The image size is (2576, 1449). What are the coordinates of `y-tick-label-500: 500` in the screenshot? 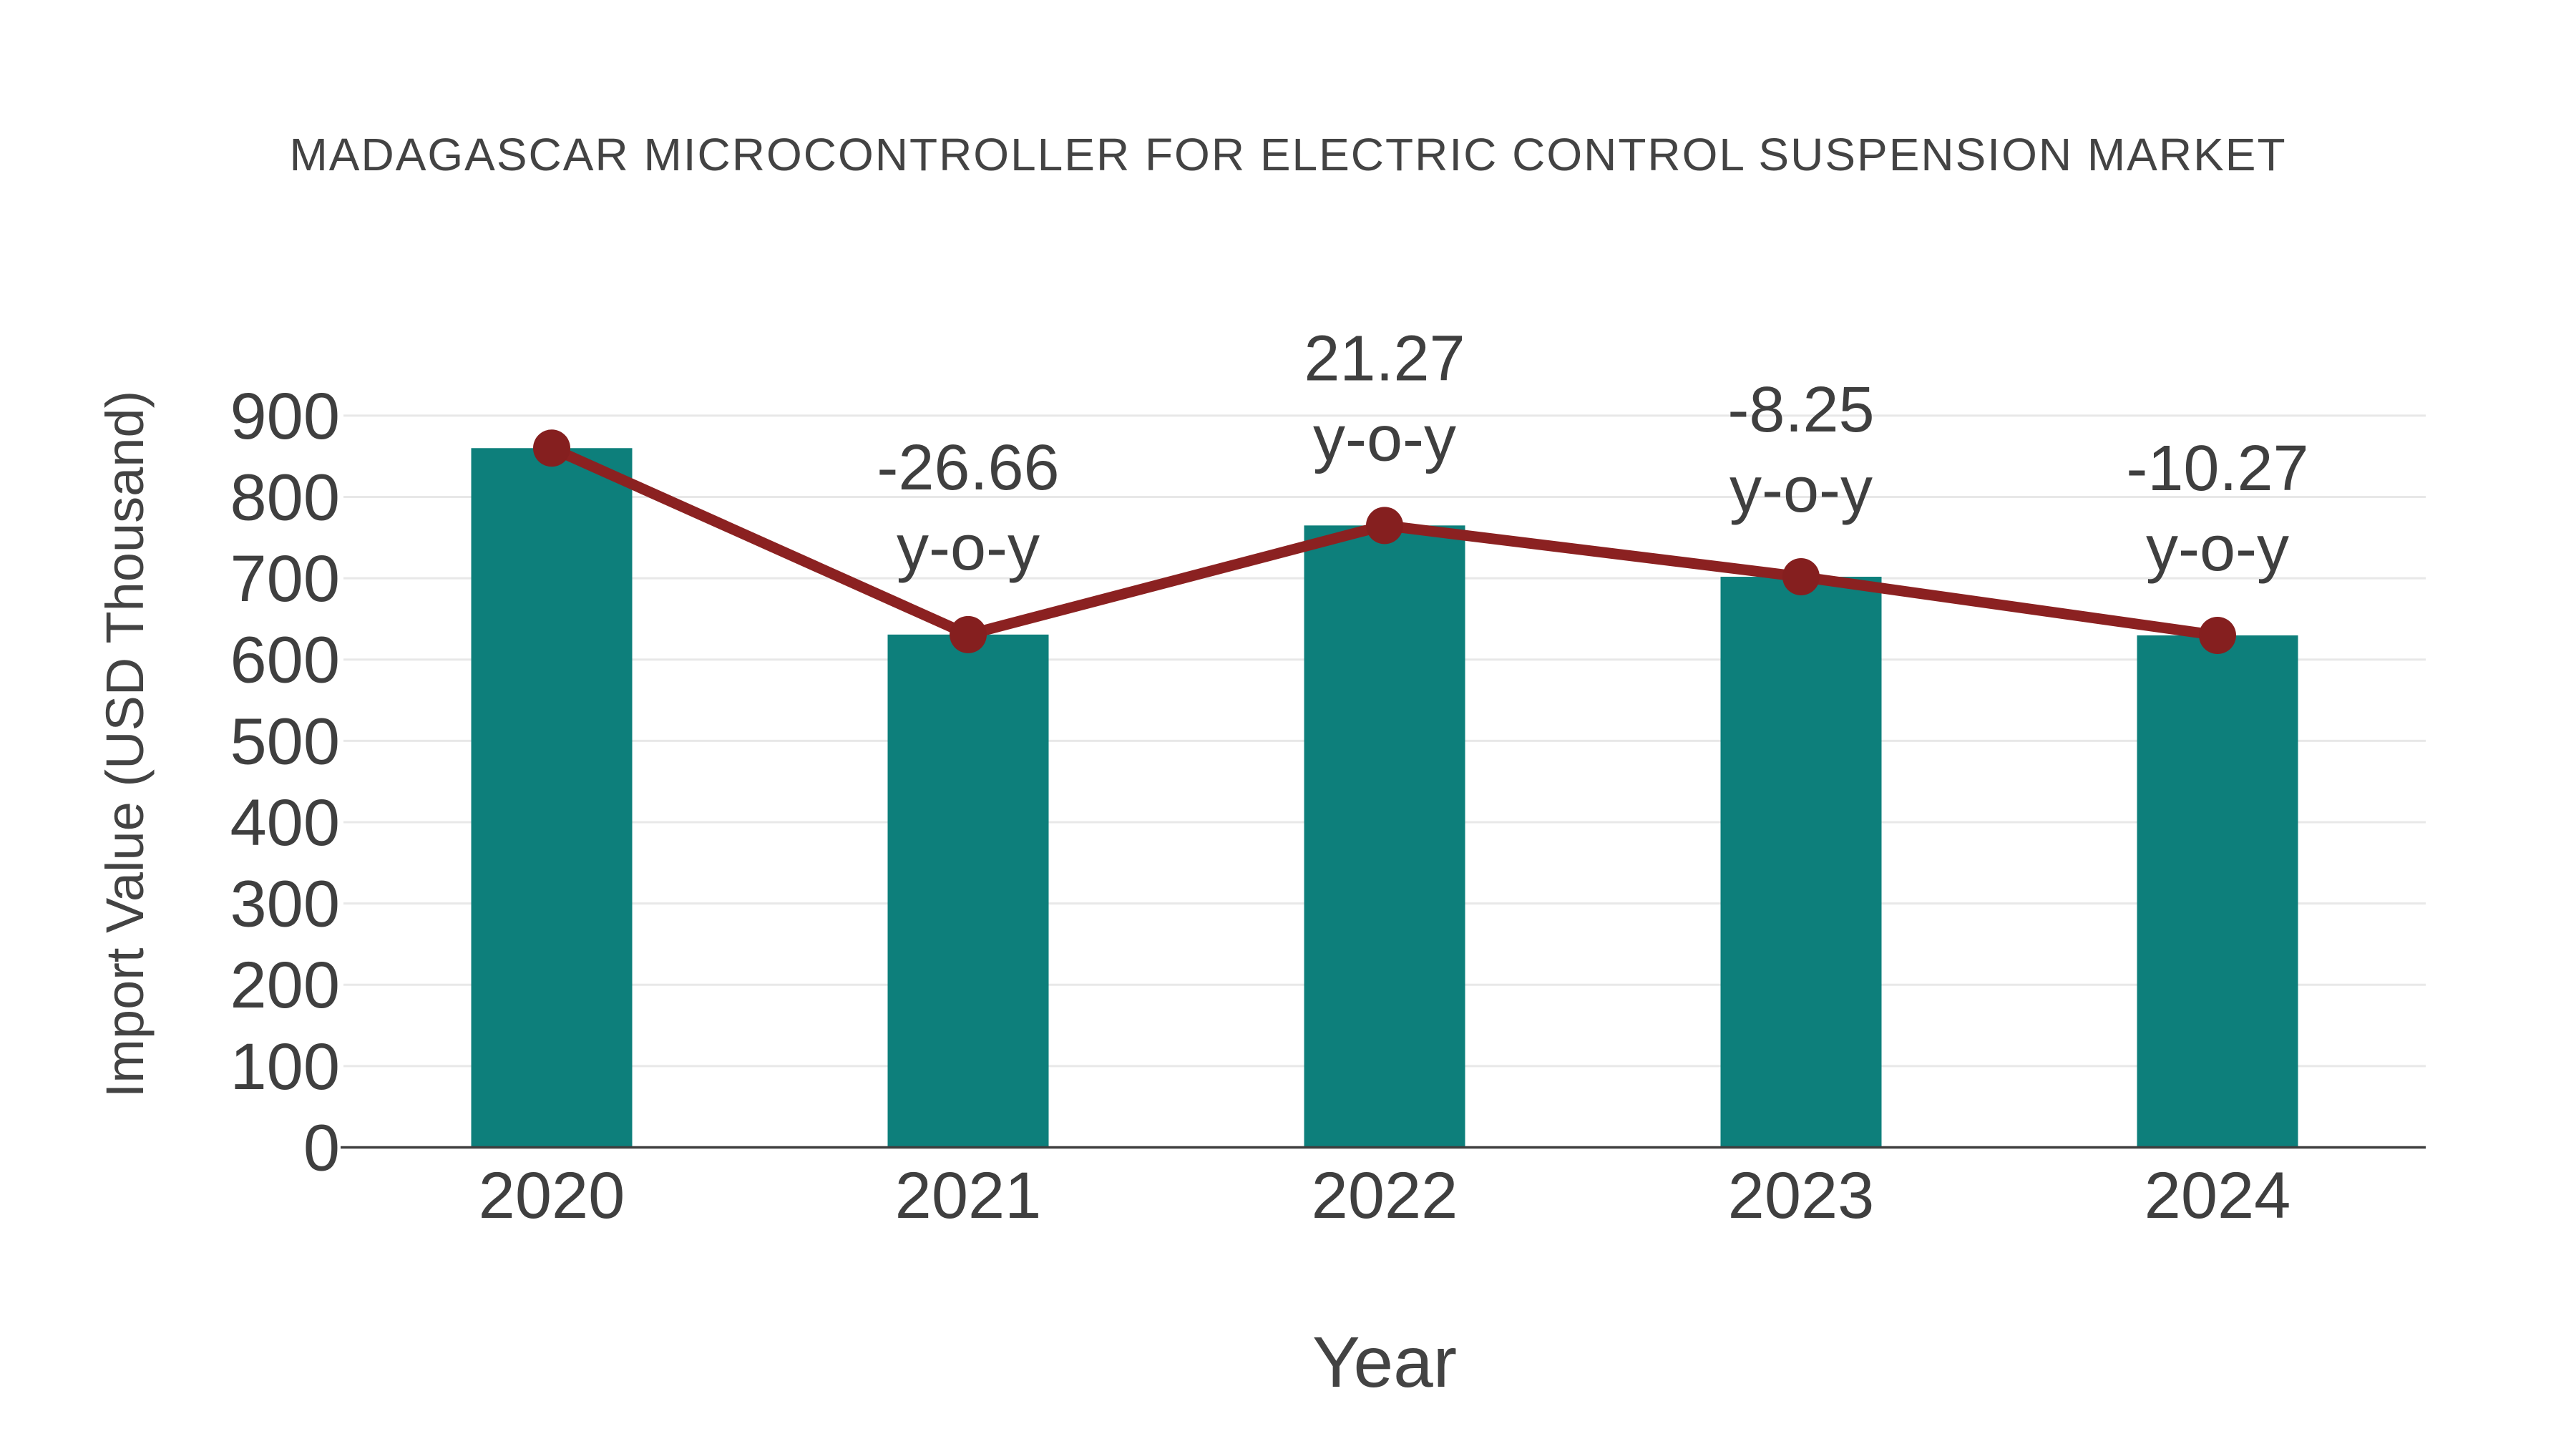 It's located at (285, 741).